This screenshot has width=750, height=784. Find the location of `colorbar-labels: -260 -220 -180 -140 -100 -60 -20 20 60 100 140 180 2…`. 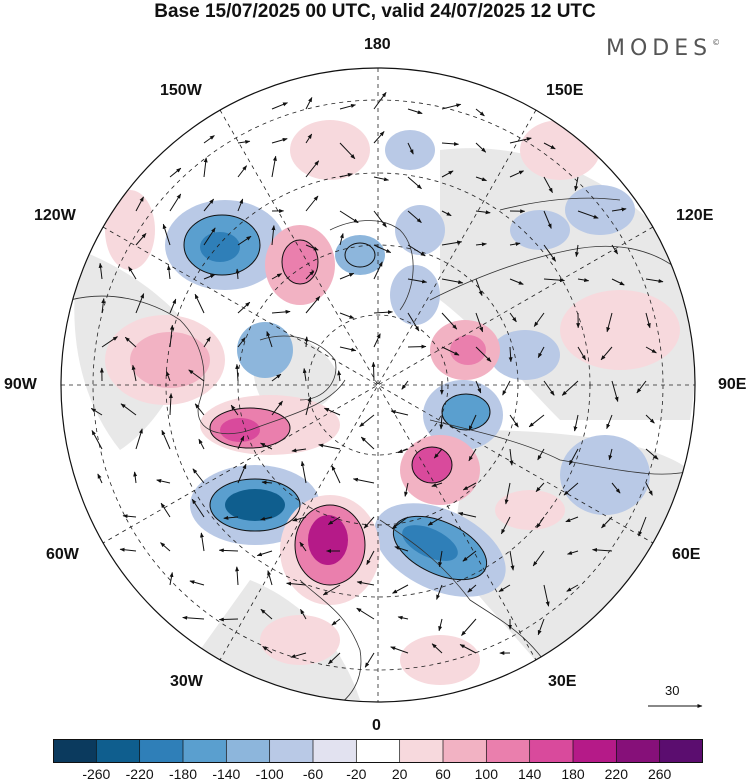

colorbar-labels: -260 -220 -180 -140 -100 -60 -20 20 60 100 140 180 2… is located at coordinates (375, 775).